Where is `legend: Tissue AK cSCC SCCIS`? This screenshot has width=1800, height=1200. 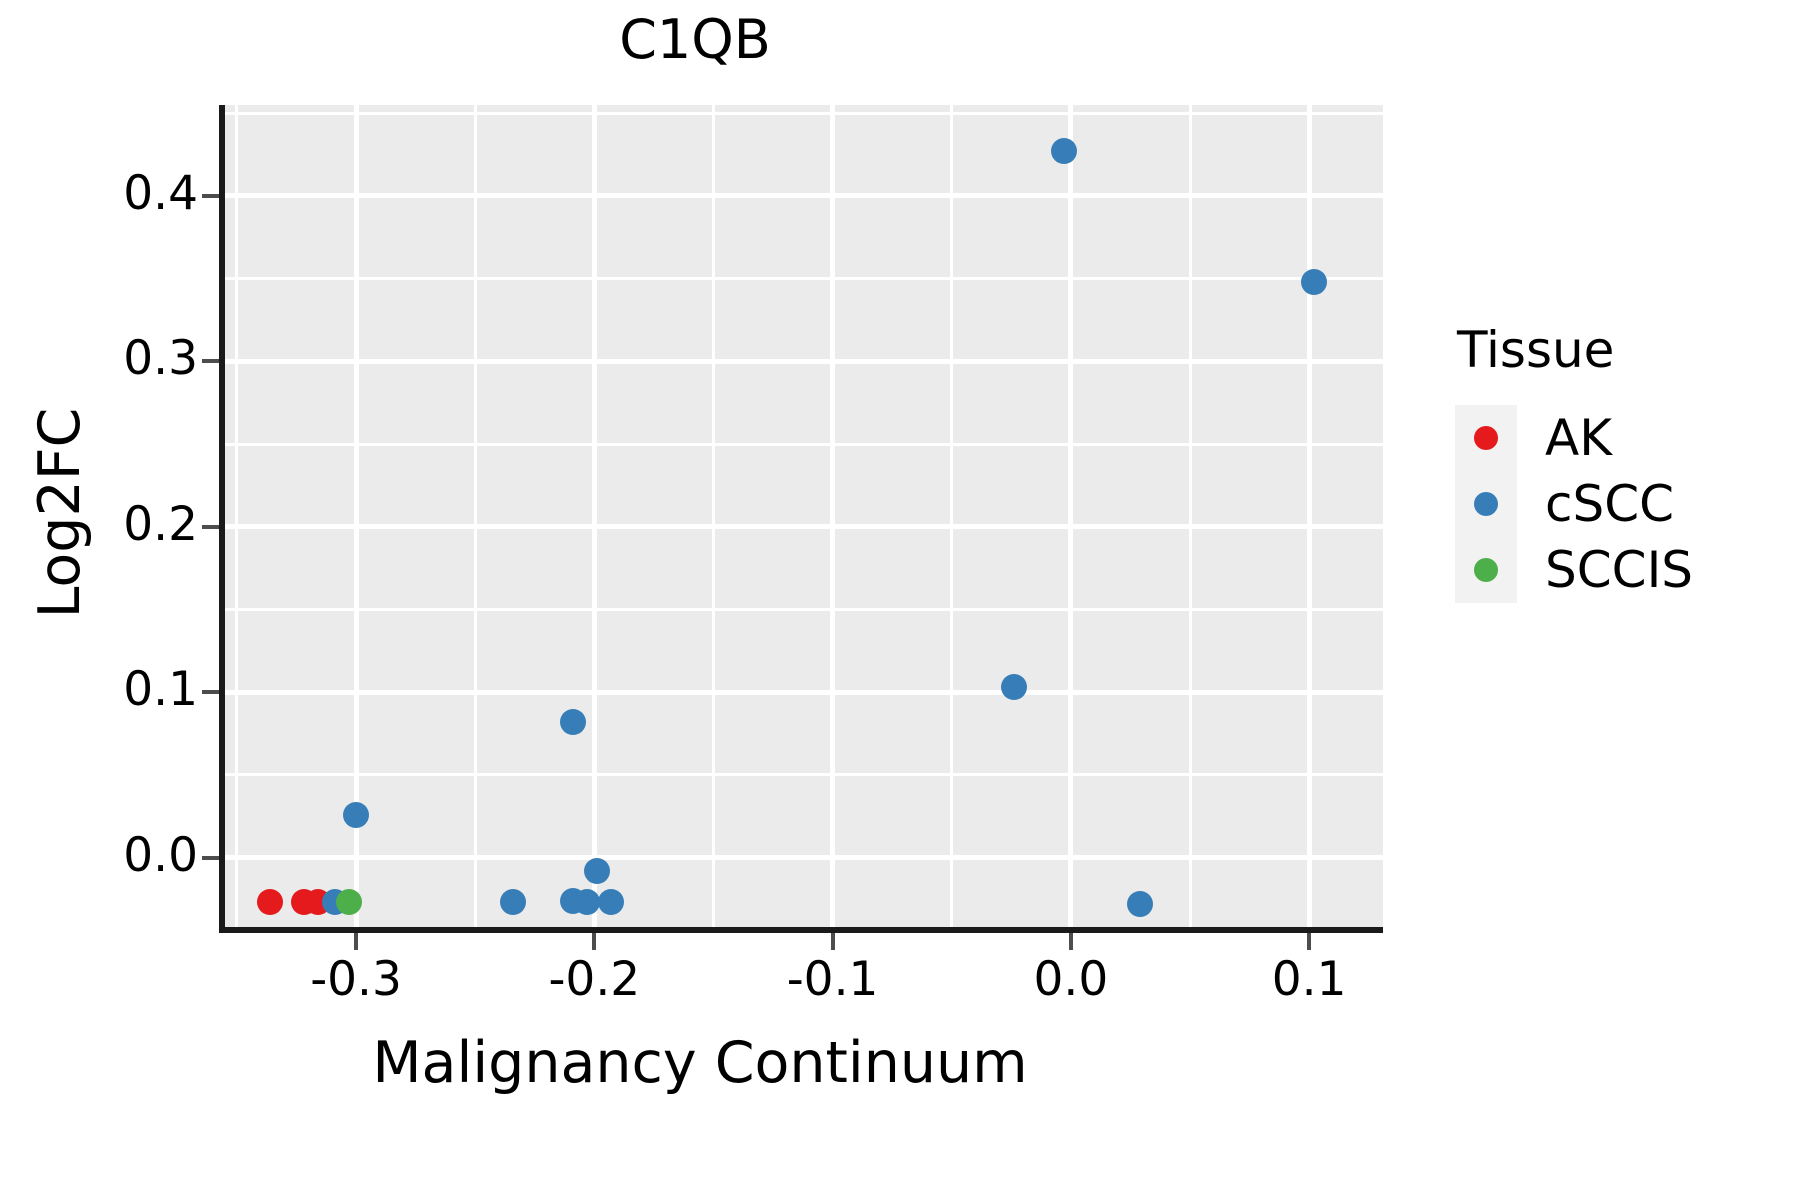 legend: Tissue AK cSCC SCCIS is located at coordinates (1620, 464).